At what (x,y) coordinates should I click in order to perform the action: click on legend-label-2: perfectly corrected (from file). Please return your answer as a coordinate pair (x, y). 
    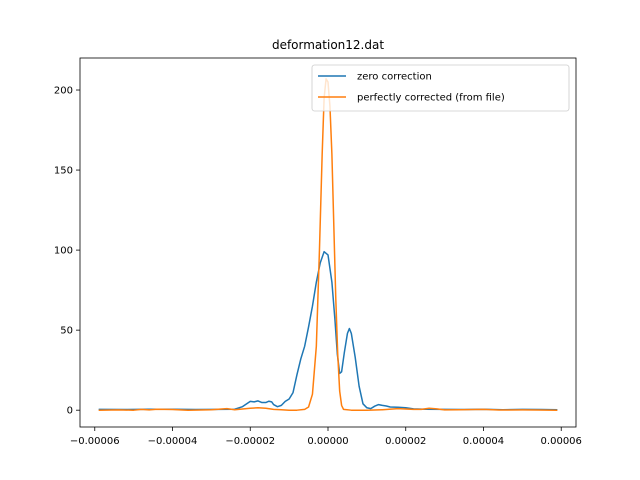
    Looking at the image, I should click on (431, 98).